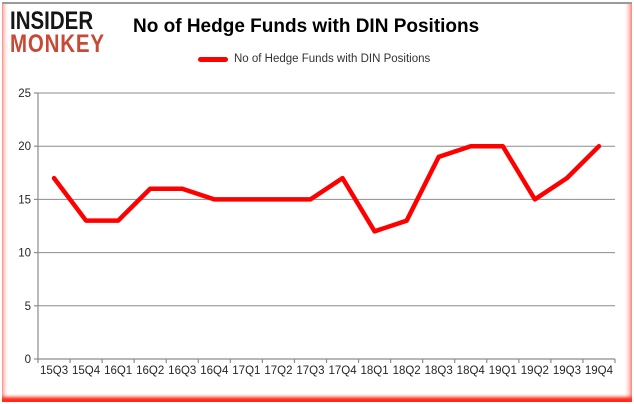 The height and width of the screenshot is (404, 634). Describe the element at coordinates (54, 371) in the screenshot. I see `x-tick-label: 15Q3` at that location.